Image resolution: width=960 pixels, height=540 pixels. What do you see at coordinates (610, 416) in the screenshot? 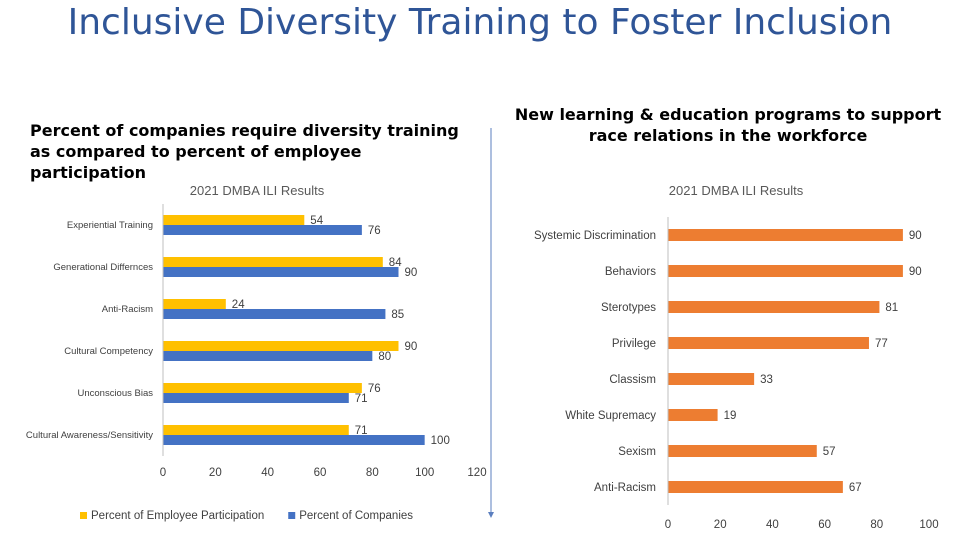
I see `right-category-label: White Supremacy` at bounding box center [610, 416].